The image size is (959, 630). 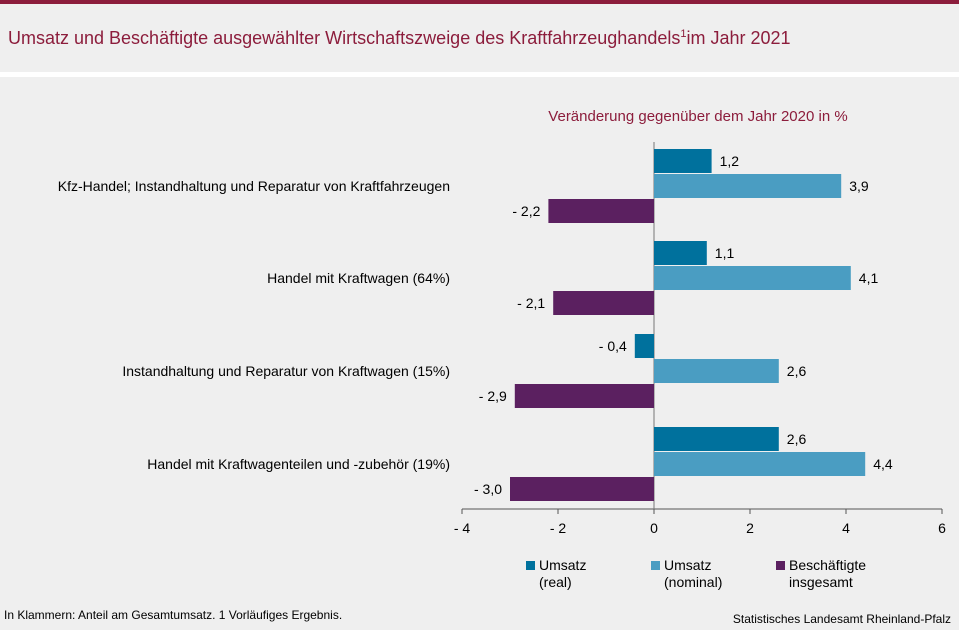 What do you see at coordinates (883, 464) in the screenshot?
I see `data-label-nominal: 4,4` at bounding box center [883, 464].